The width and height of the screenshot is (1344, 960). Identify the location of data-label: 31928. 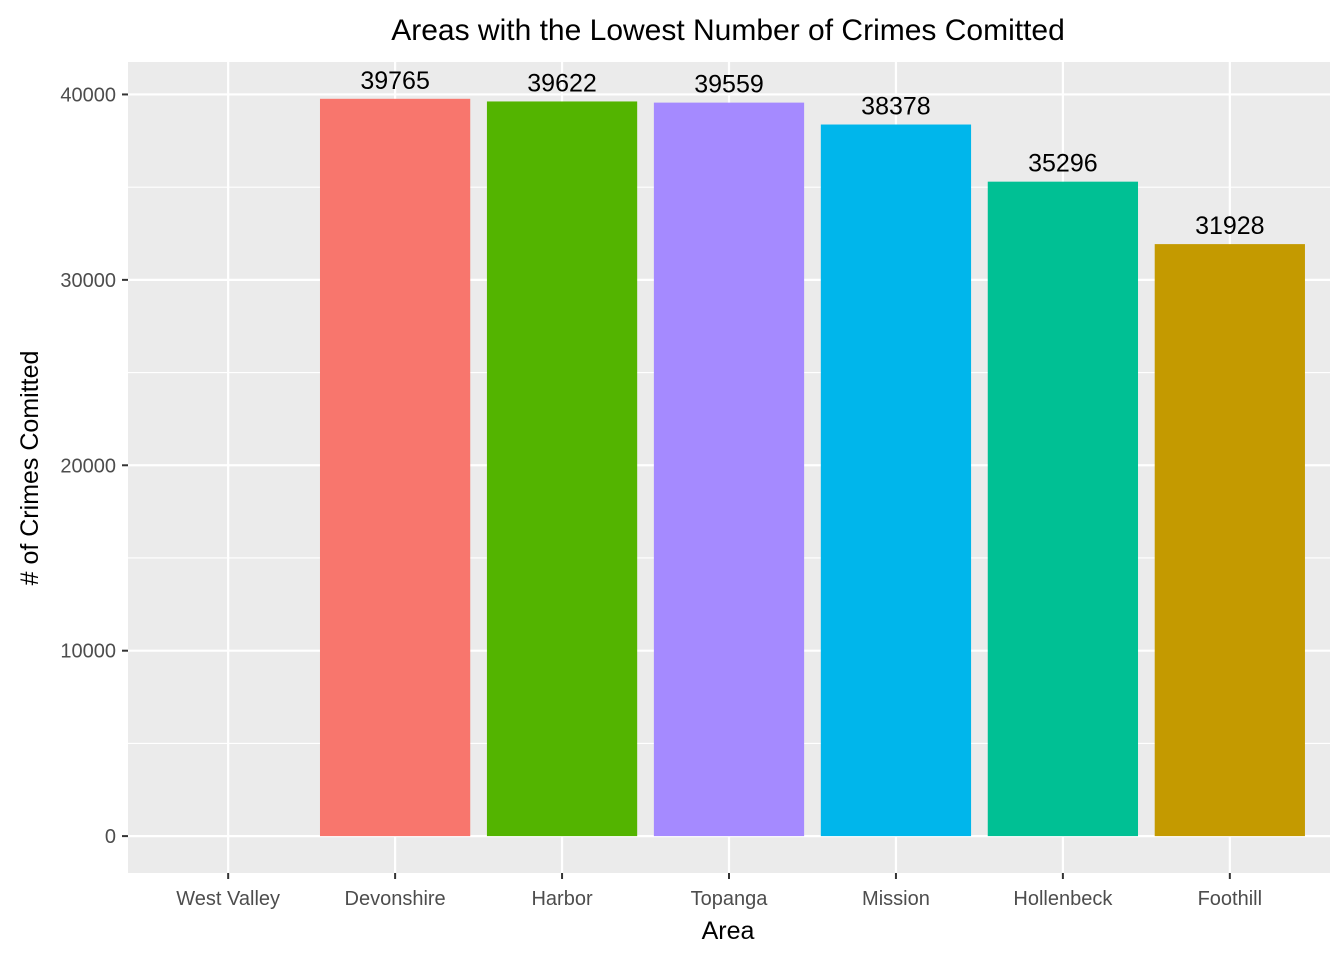
(1230, 226).